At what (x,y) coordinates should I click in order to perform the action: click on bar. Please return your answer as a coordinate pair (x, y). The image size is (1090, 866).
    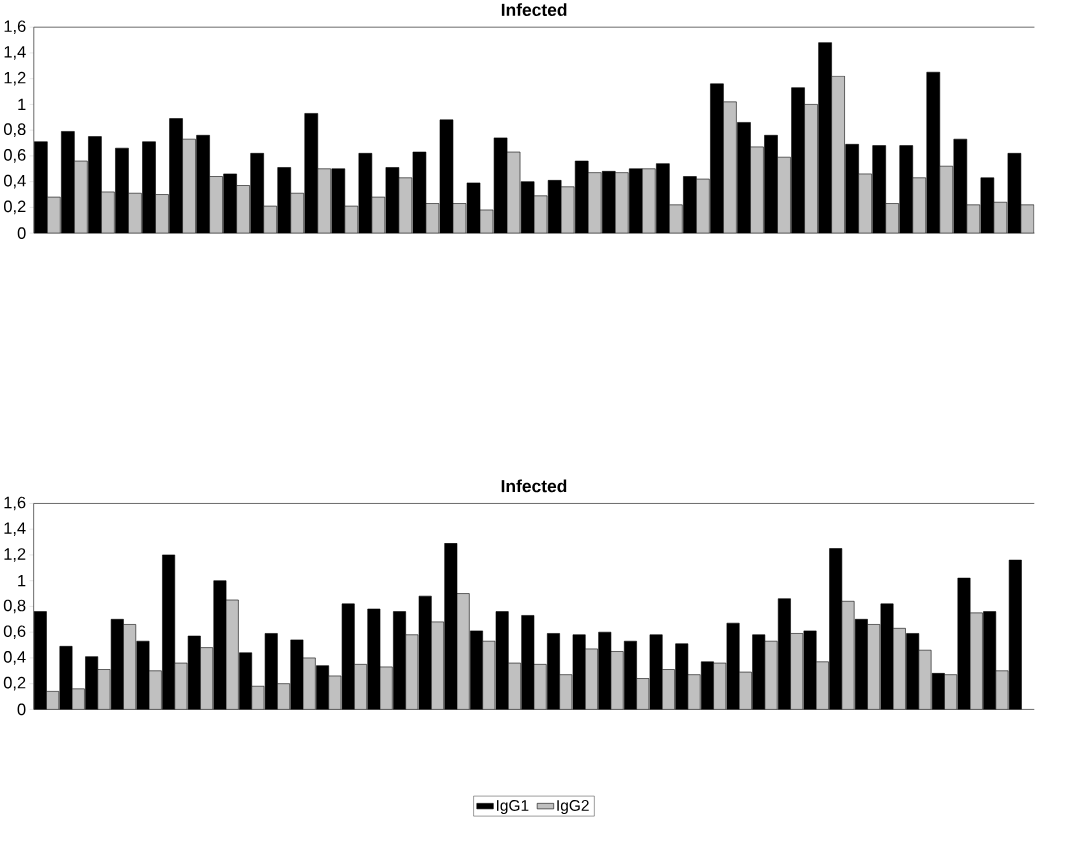
    Looking at the image, I should click on (925, 679).